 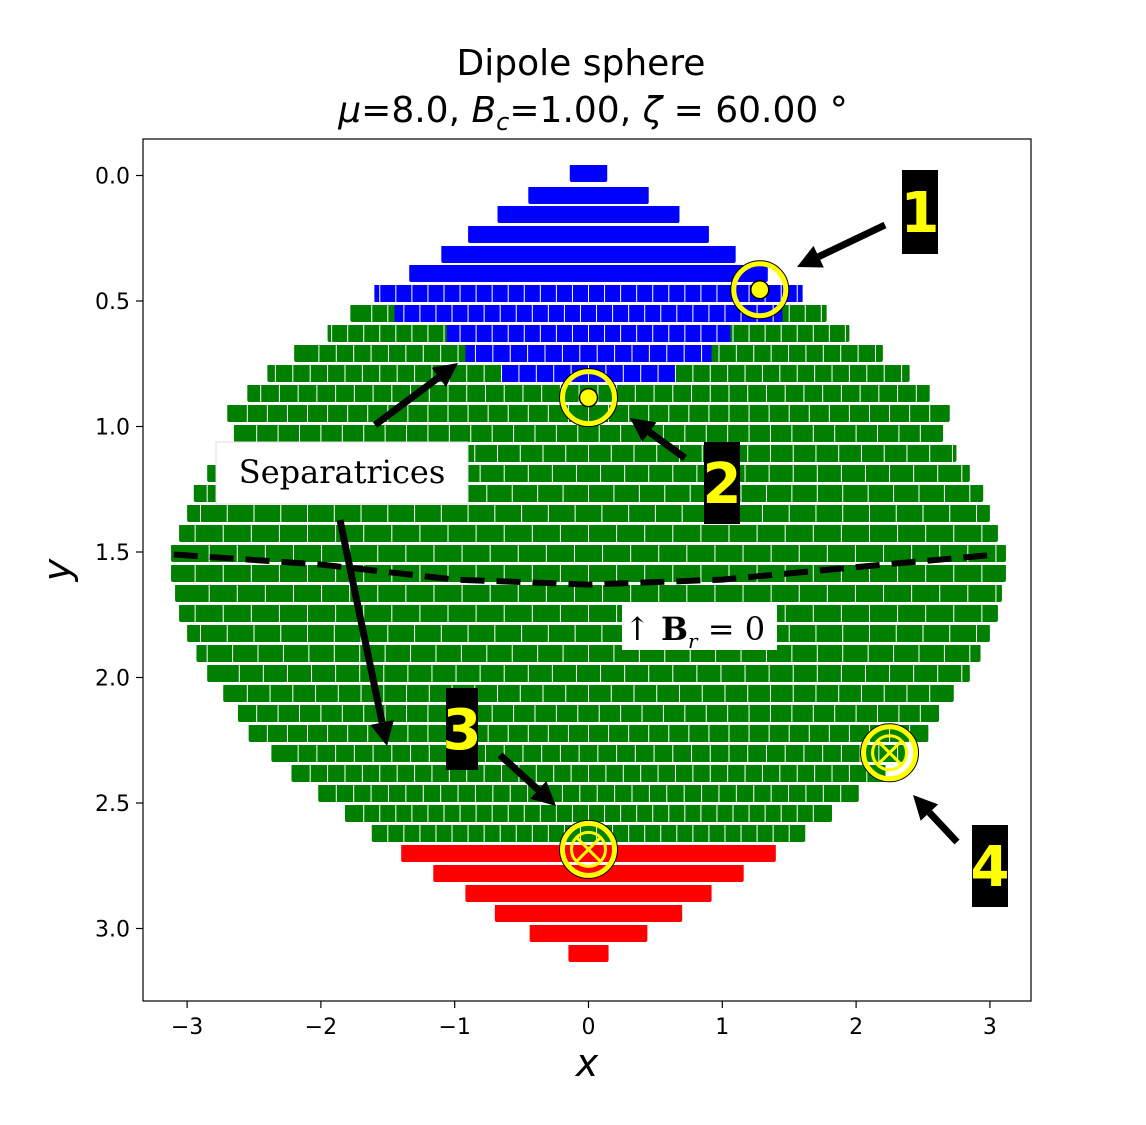 What do you see at coordinates (406, 401) in the screenshot?
I see `arrow-separatrix-upper-shaft` at bounding box center [406, 401].